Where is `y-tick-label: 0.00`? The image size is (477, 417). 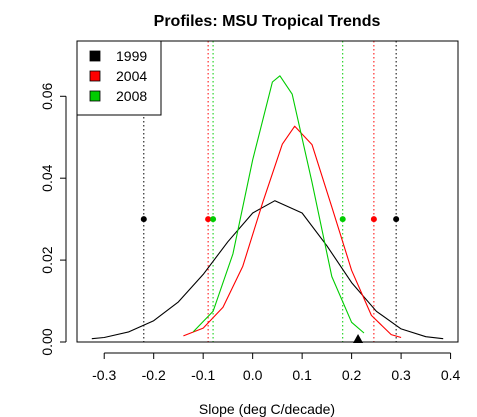
y-tick-label: 0.00 is located at coordinates (47, 341).